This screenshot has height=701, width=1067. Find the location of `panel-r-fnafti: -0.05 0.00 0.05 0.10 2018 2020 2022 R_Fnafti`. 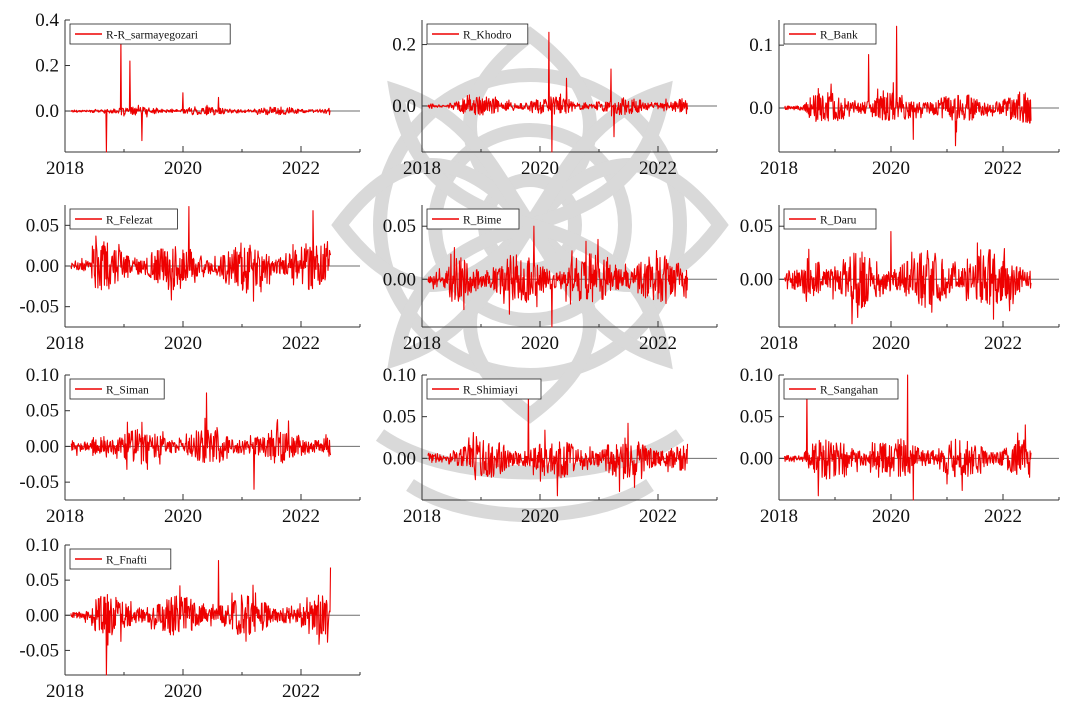

panel-r-fnafti: -0.05 0.00 0.05 0.10 2018 2020 2022 R_Fnafti is located at coordinates (190, 618).